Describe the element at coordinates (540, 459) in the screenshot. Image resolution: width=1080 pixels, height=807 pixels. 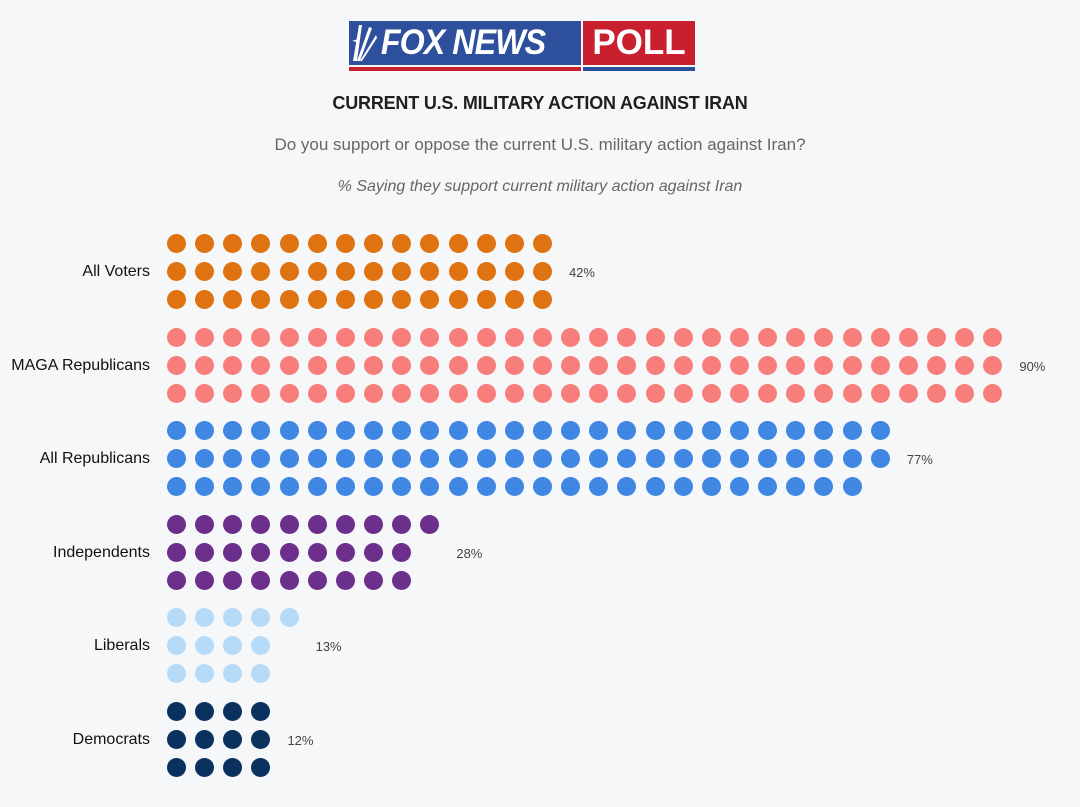
I see `group-all-republicans: All Republicans 77%` at that location.